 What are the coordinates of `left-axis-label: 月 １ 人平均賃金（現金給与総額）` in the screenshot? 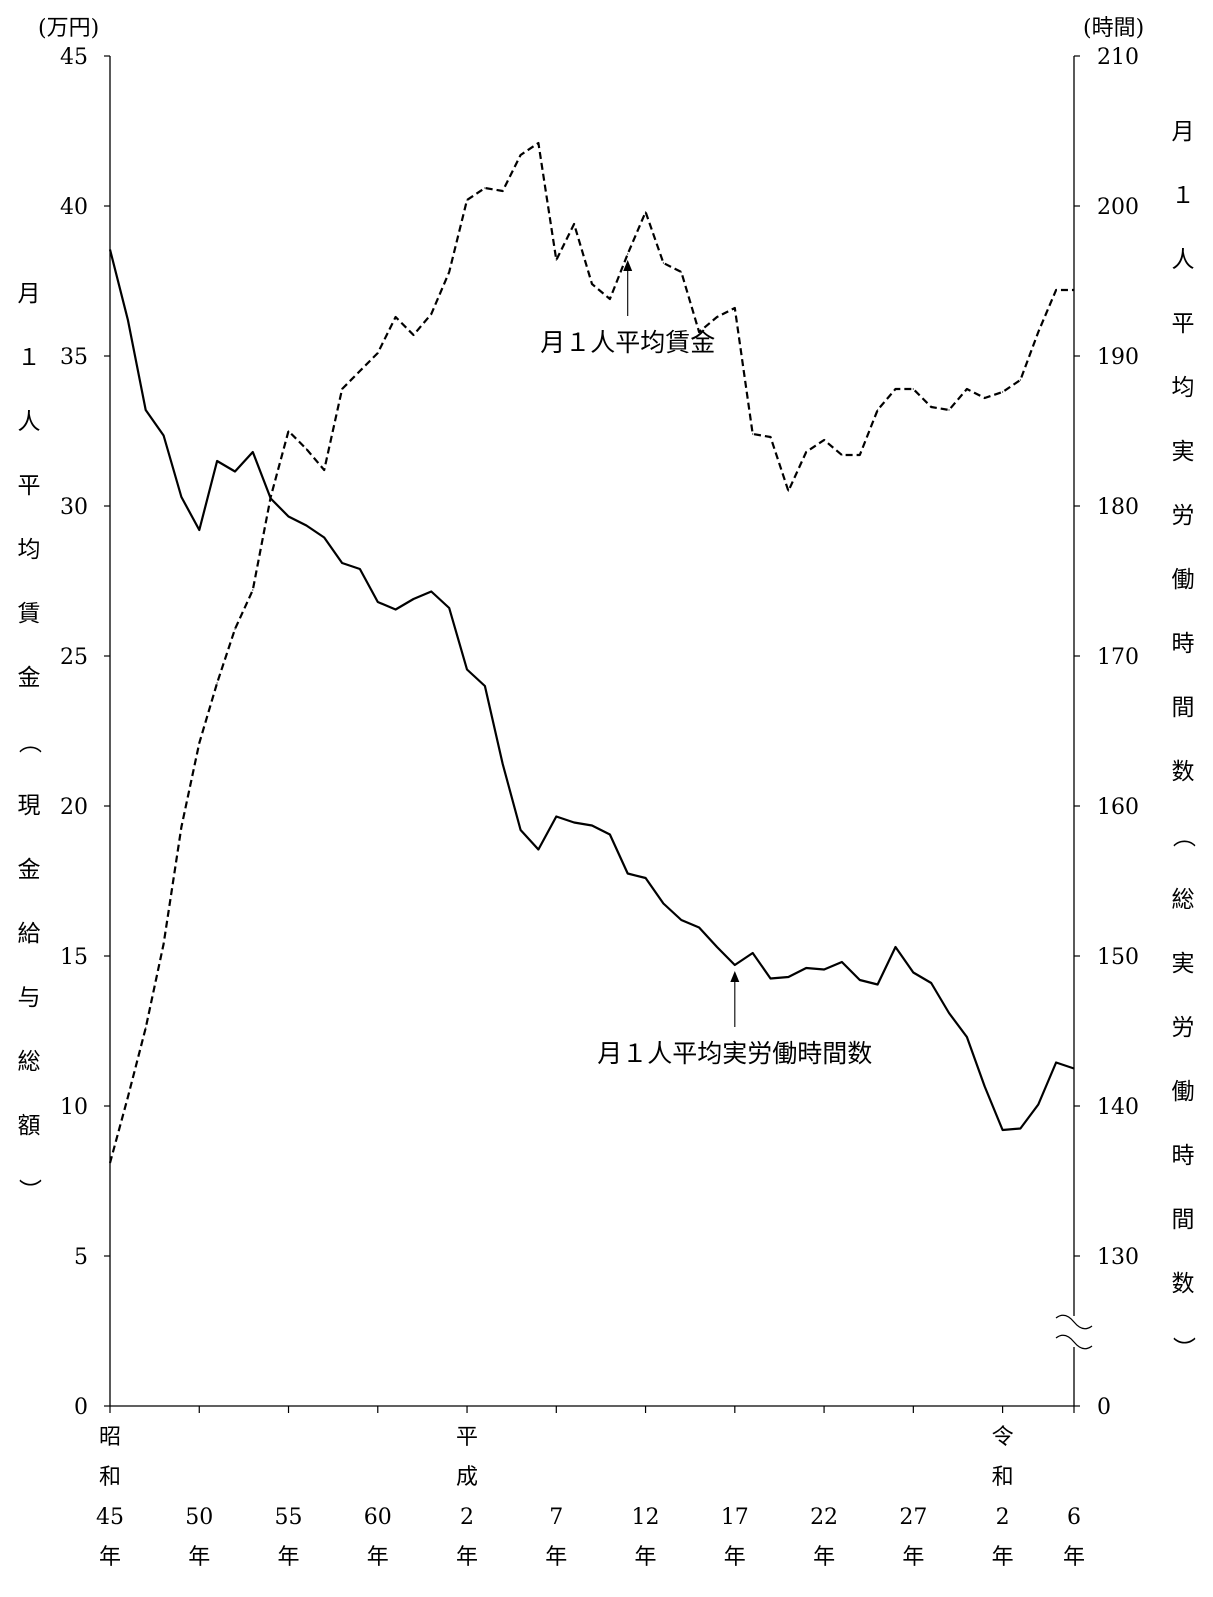 It's located at (29, 742).